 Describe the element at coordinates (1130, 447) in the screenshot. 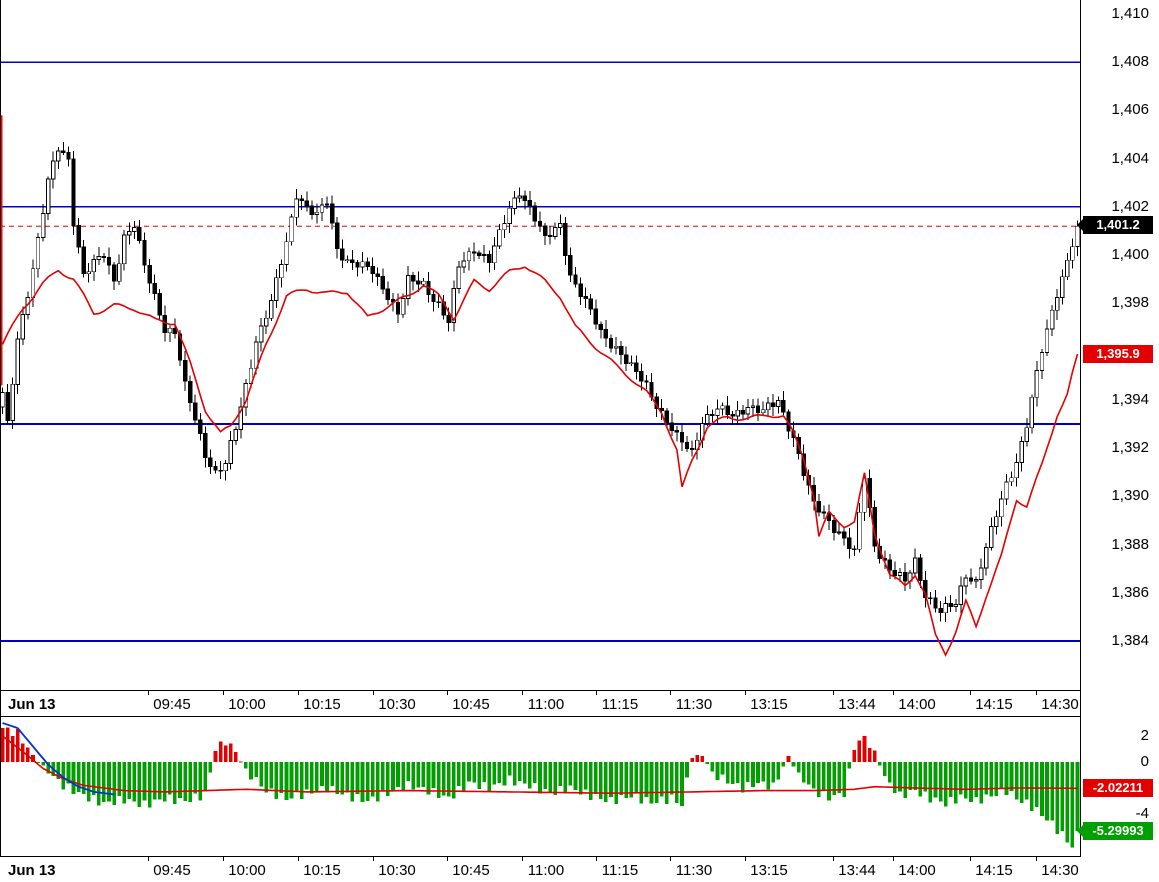

I see `price-tick-label: 1,392` at that location.